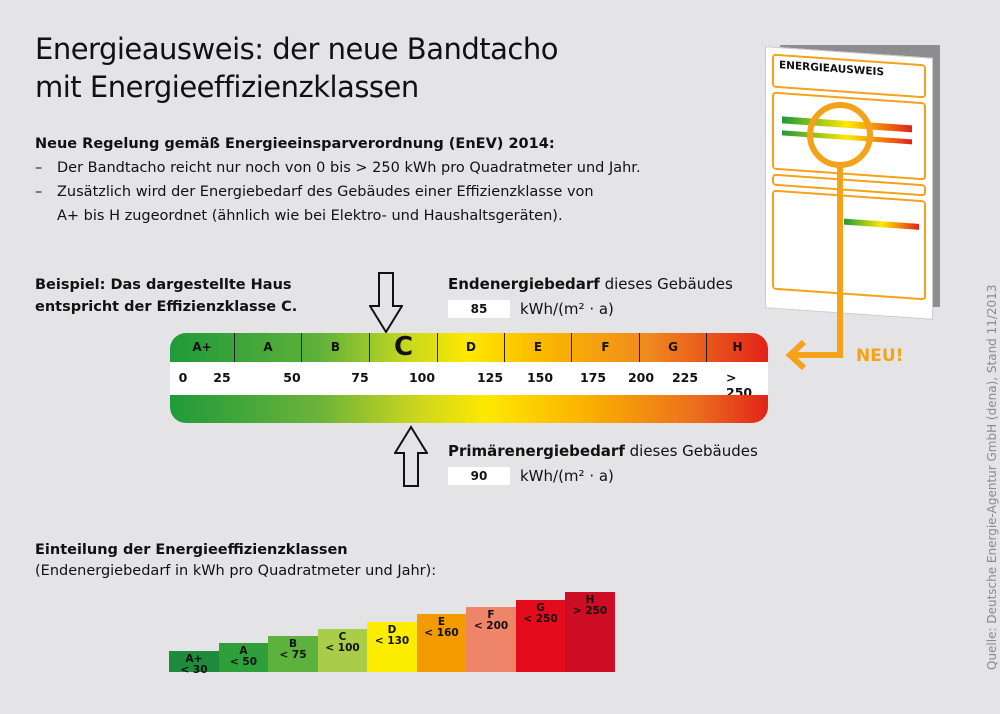  What do you see at coordinates (268, 347) in the screenshot?
I see `class-band-a: A` at bounding box center [268, 347].